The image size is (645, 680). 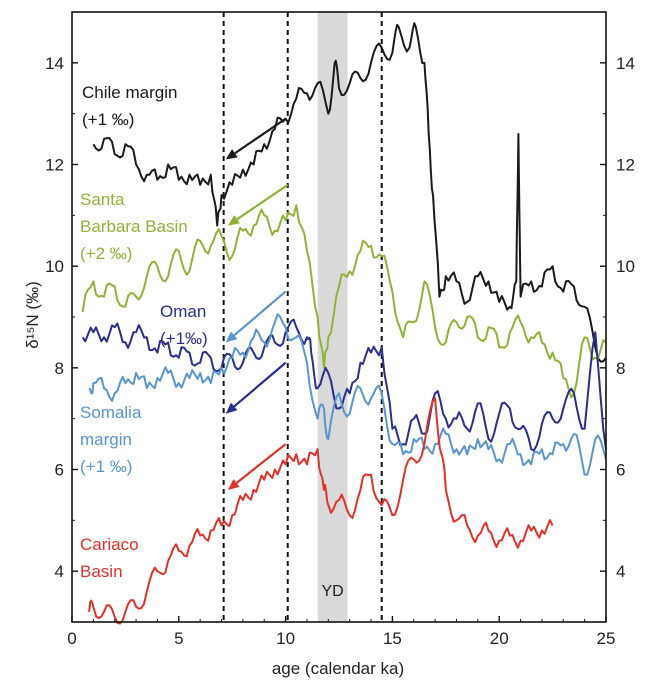 What do you see at coordinates (338, 668) in the screenshot?
I see `x-axis-title: age (calendar ka)` at bounding box center [338, 668].